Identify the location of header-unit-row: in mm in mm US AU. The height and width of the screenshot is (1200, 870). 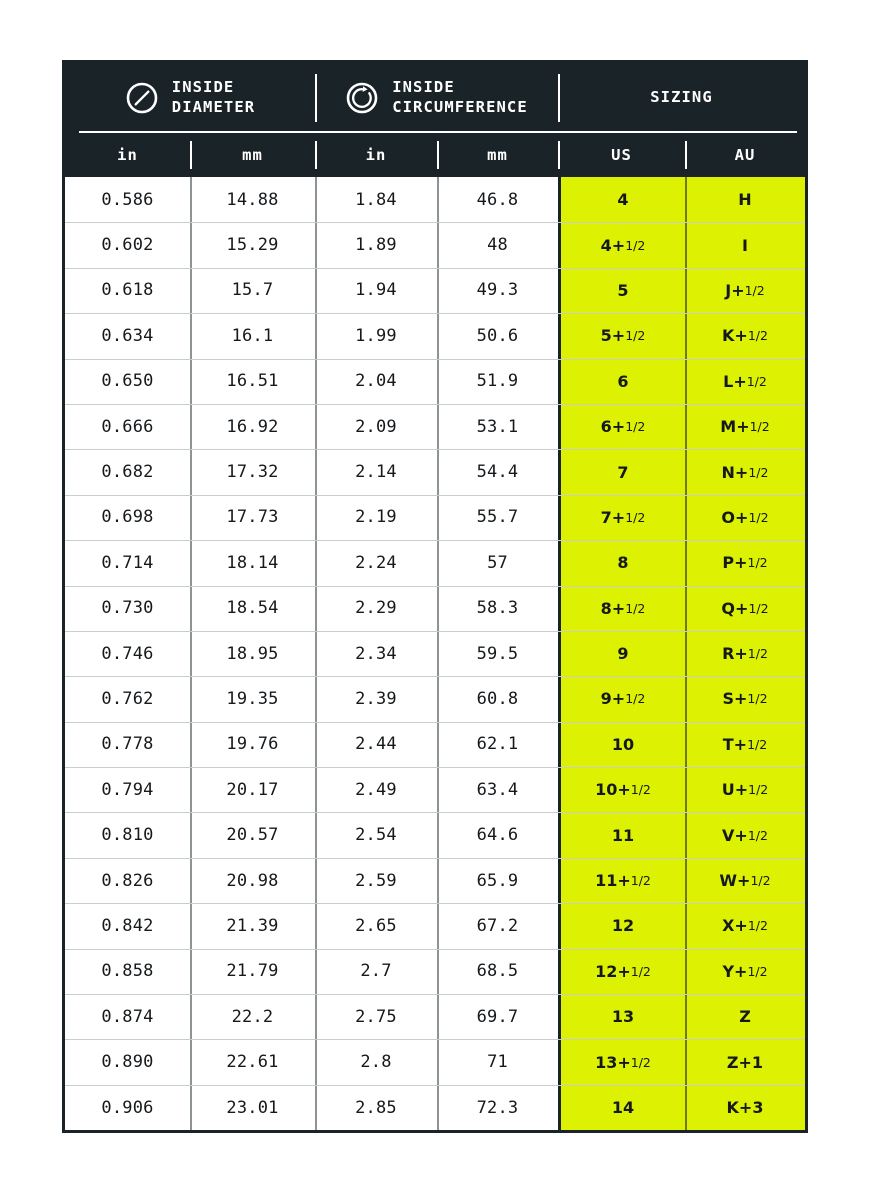
(435, 155).